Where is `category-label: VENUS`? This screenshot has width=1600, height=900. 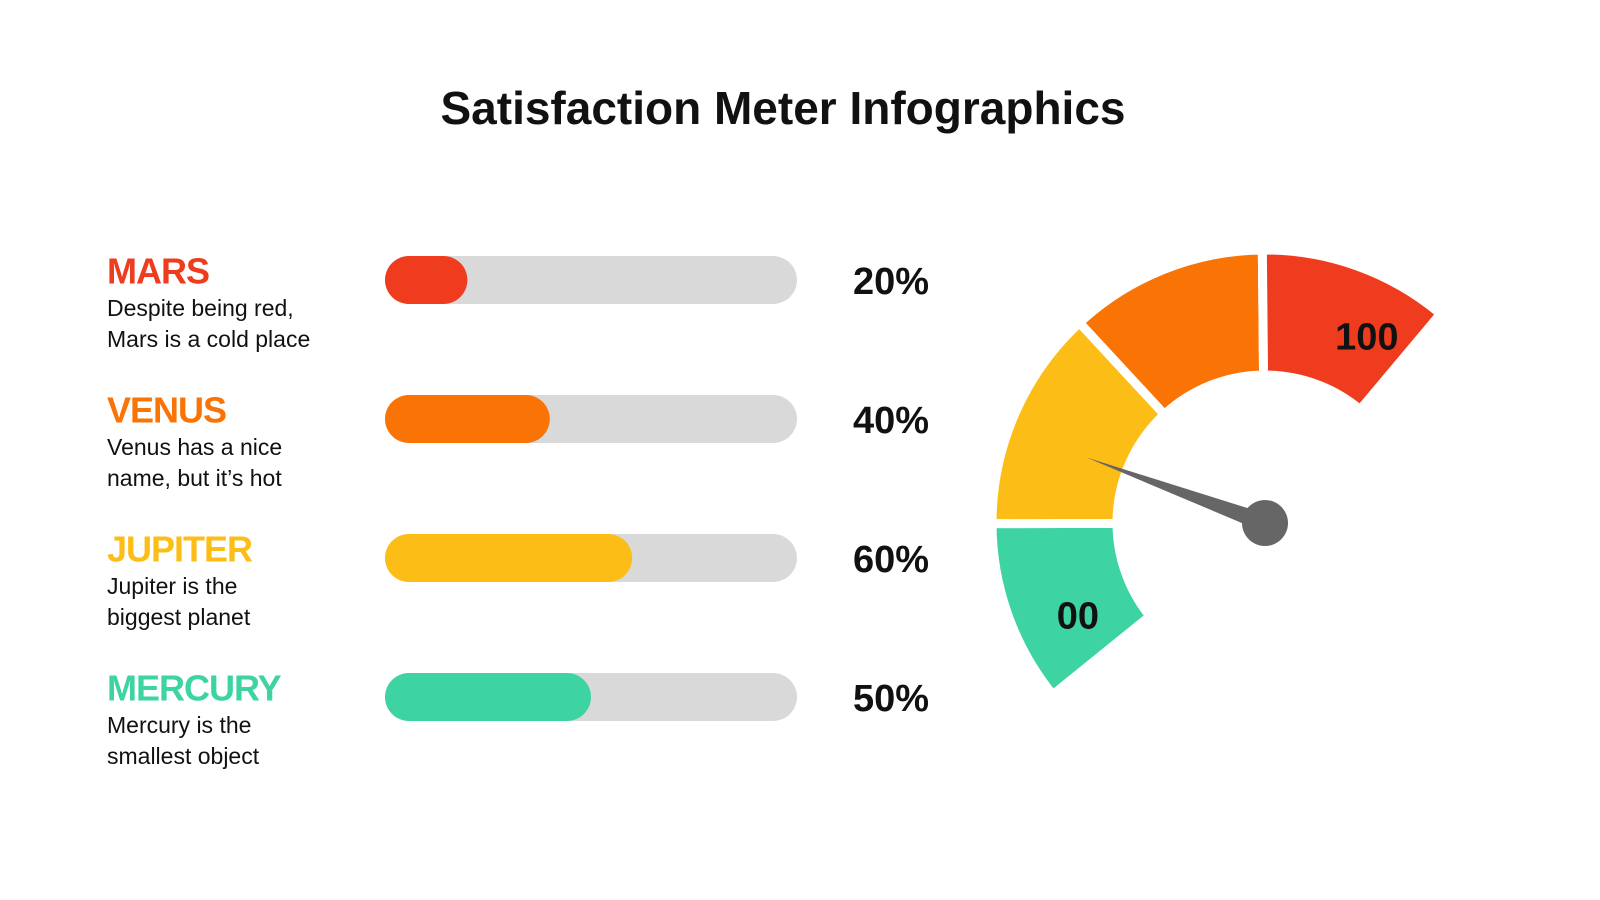 category-label: VENUS is located at coordinates (166, 410).